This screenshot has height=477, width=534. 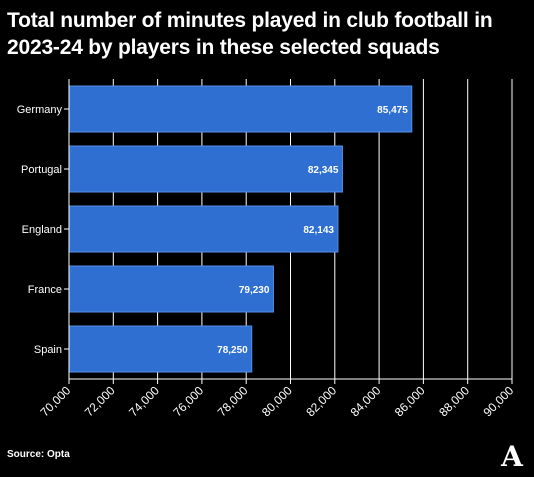 I want to click on x-tick-label: 82,000, so click(x=321, y=401).